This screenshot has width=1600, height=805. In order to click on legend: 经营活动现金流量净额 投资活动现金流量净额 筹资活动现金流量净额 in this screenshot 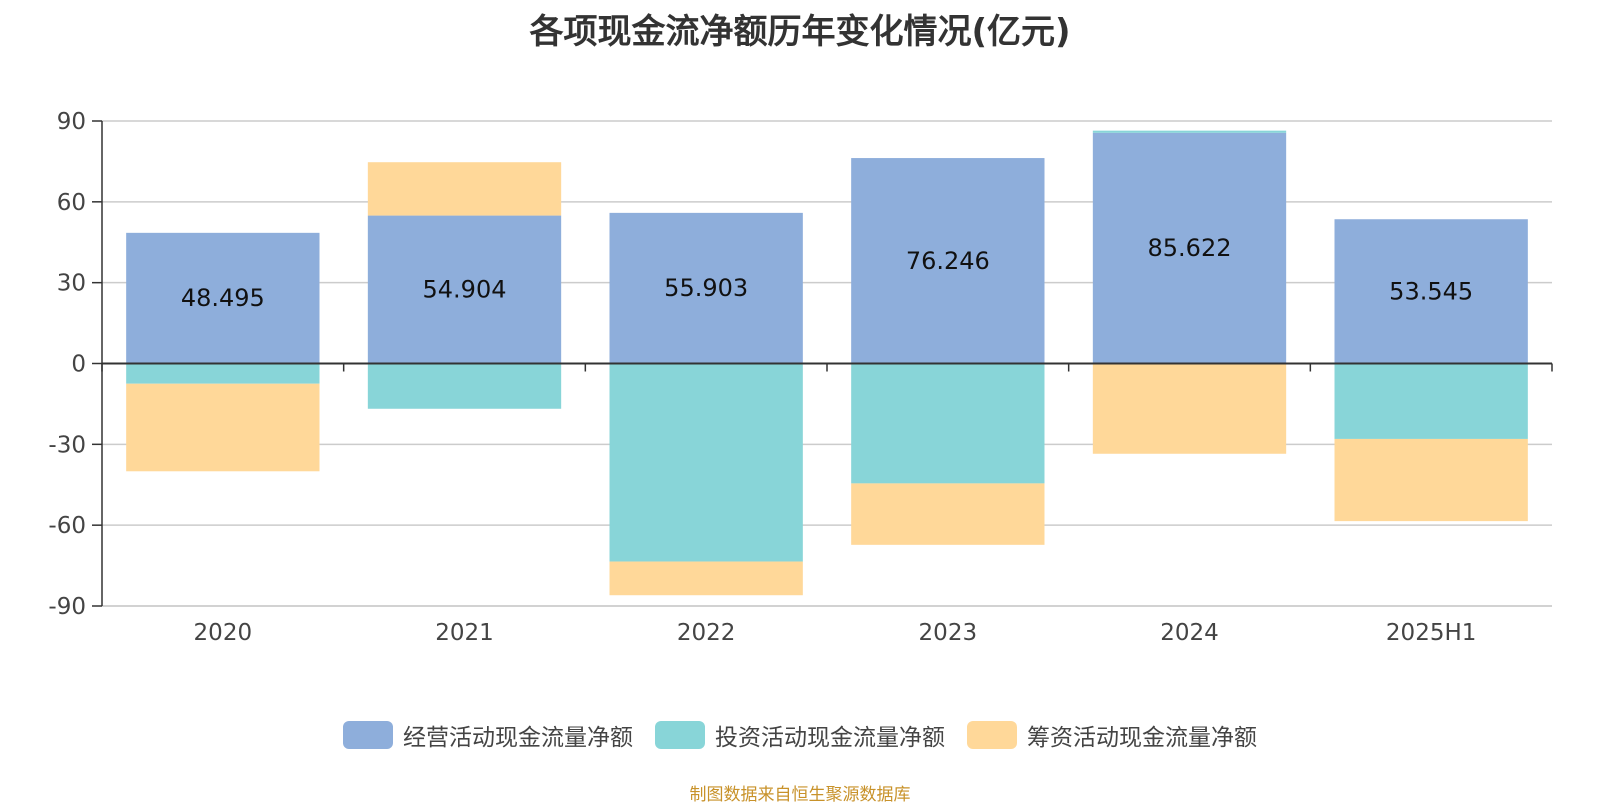, I will do `click(800, 735)`.